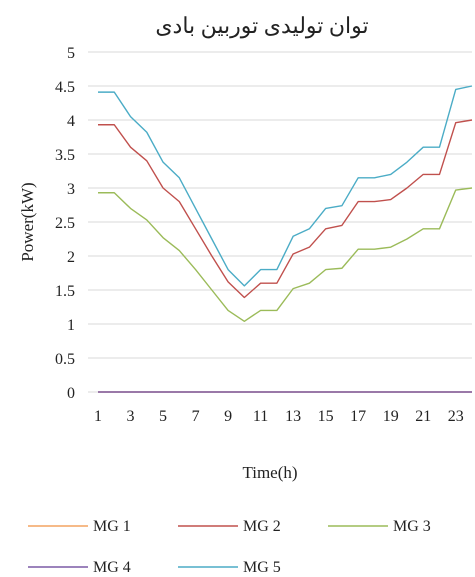 The height and width of the screenshot is (577, 475). I want to click on x-tick-label: 19, so click(391, 416).